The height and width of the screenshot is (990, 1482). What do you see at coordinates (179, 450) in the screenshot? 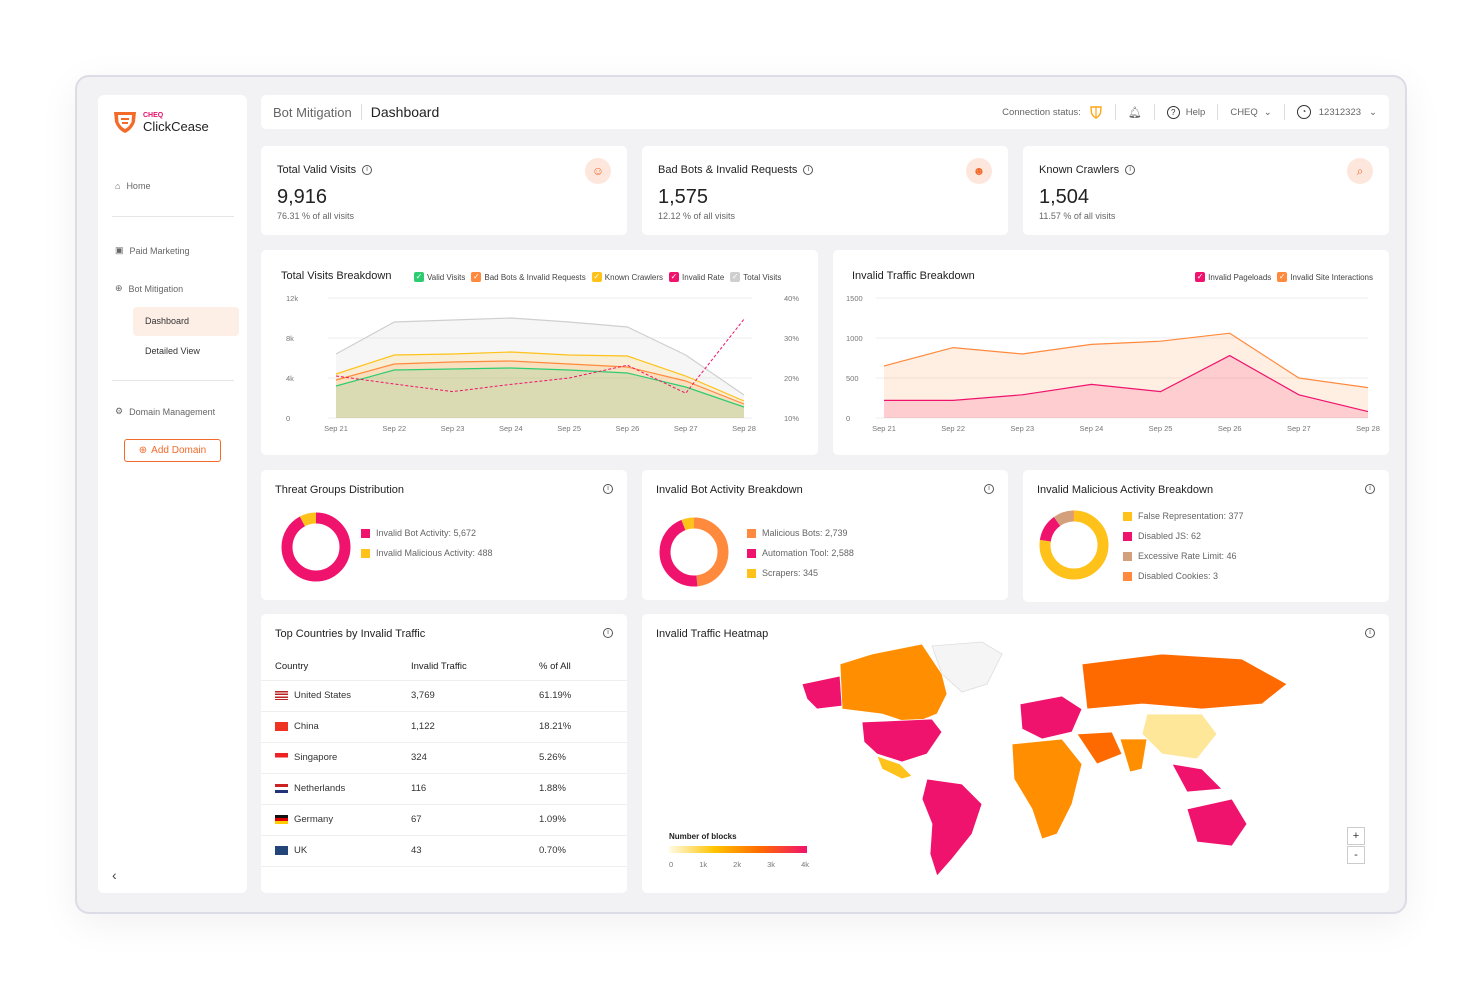
I see `add-domain-label: Add Domain` at bounding box center [179, 450].